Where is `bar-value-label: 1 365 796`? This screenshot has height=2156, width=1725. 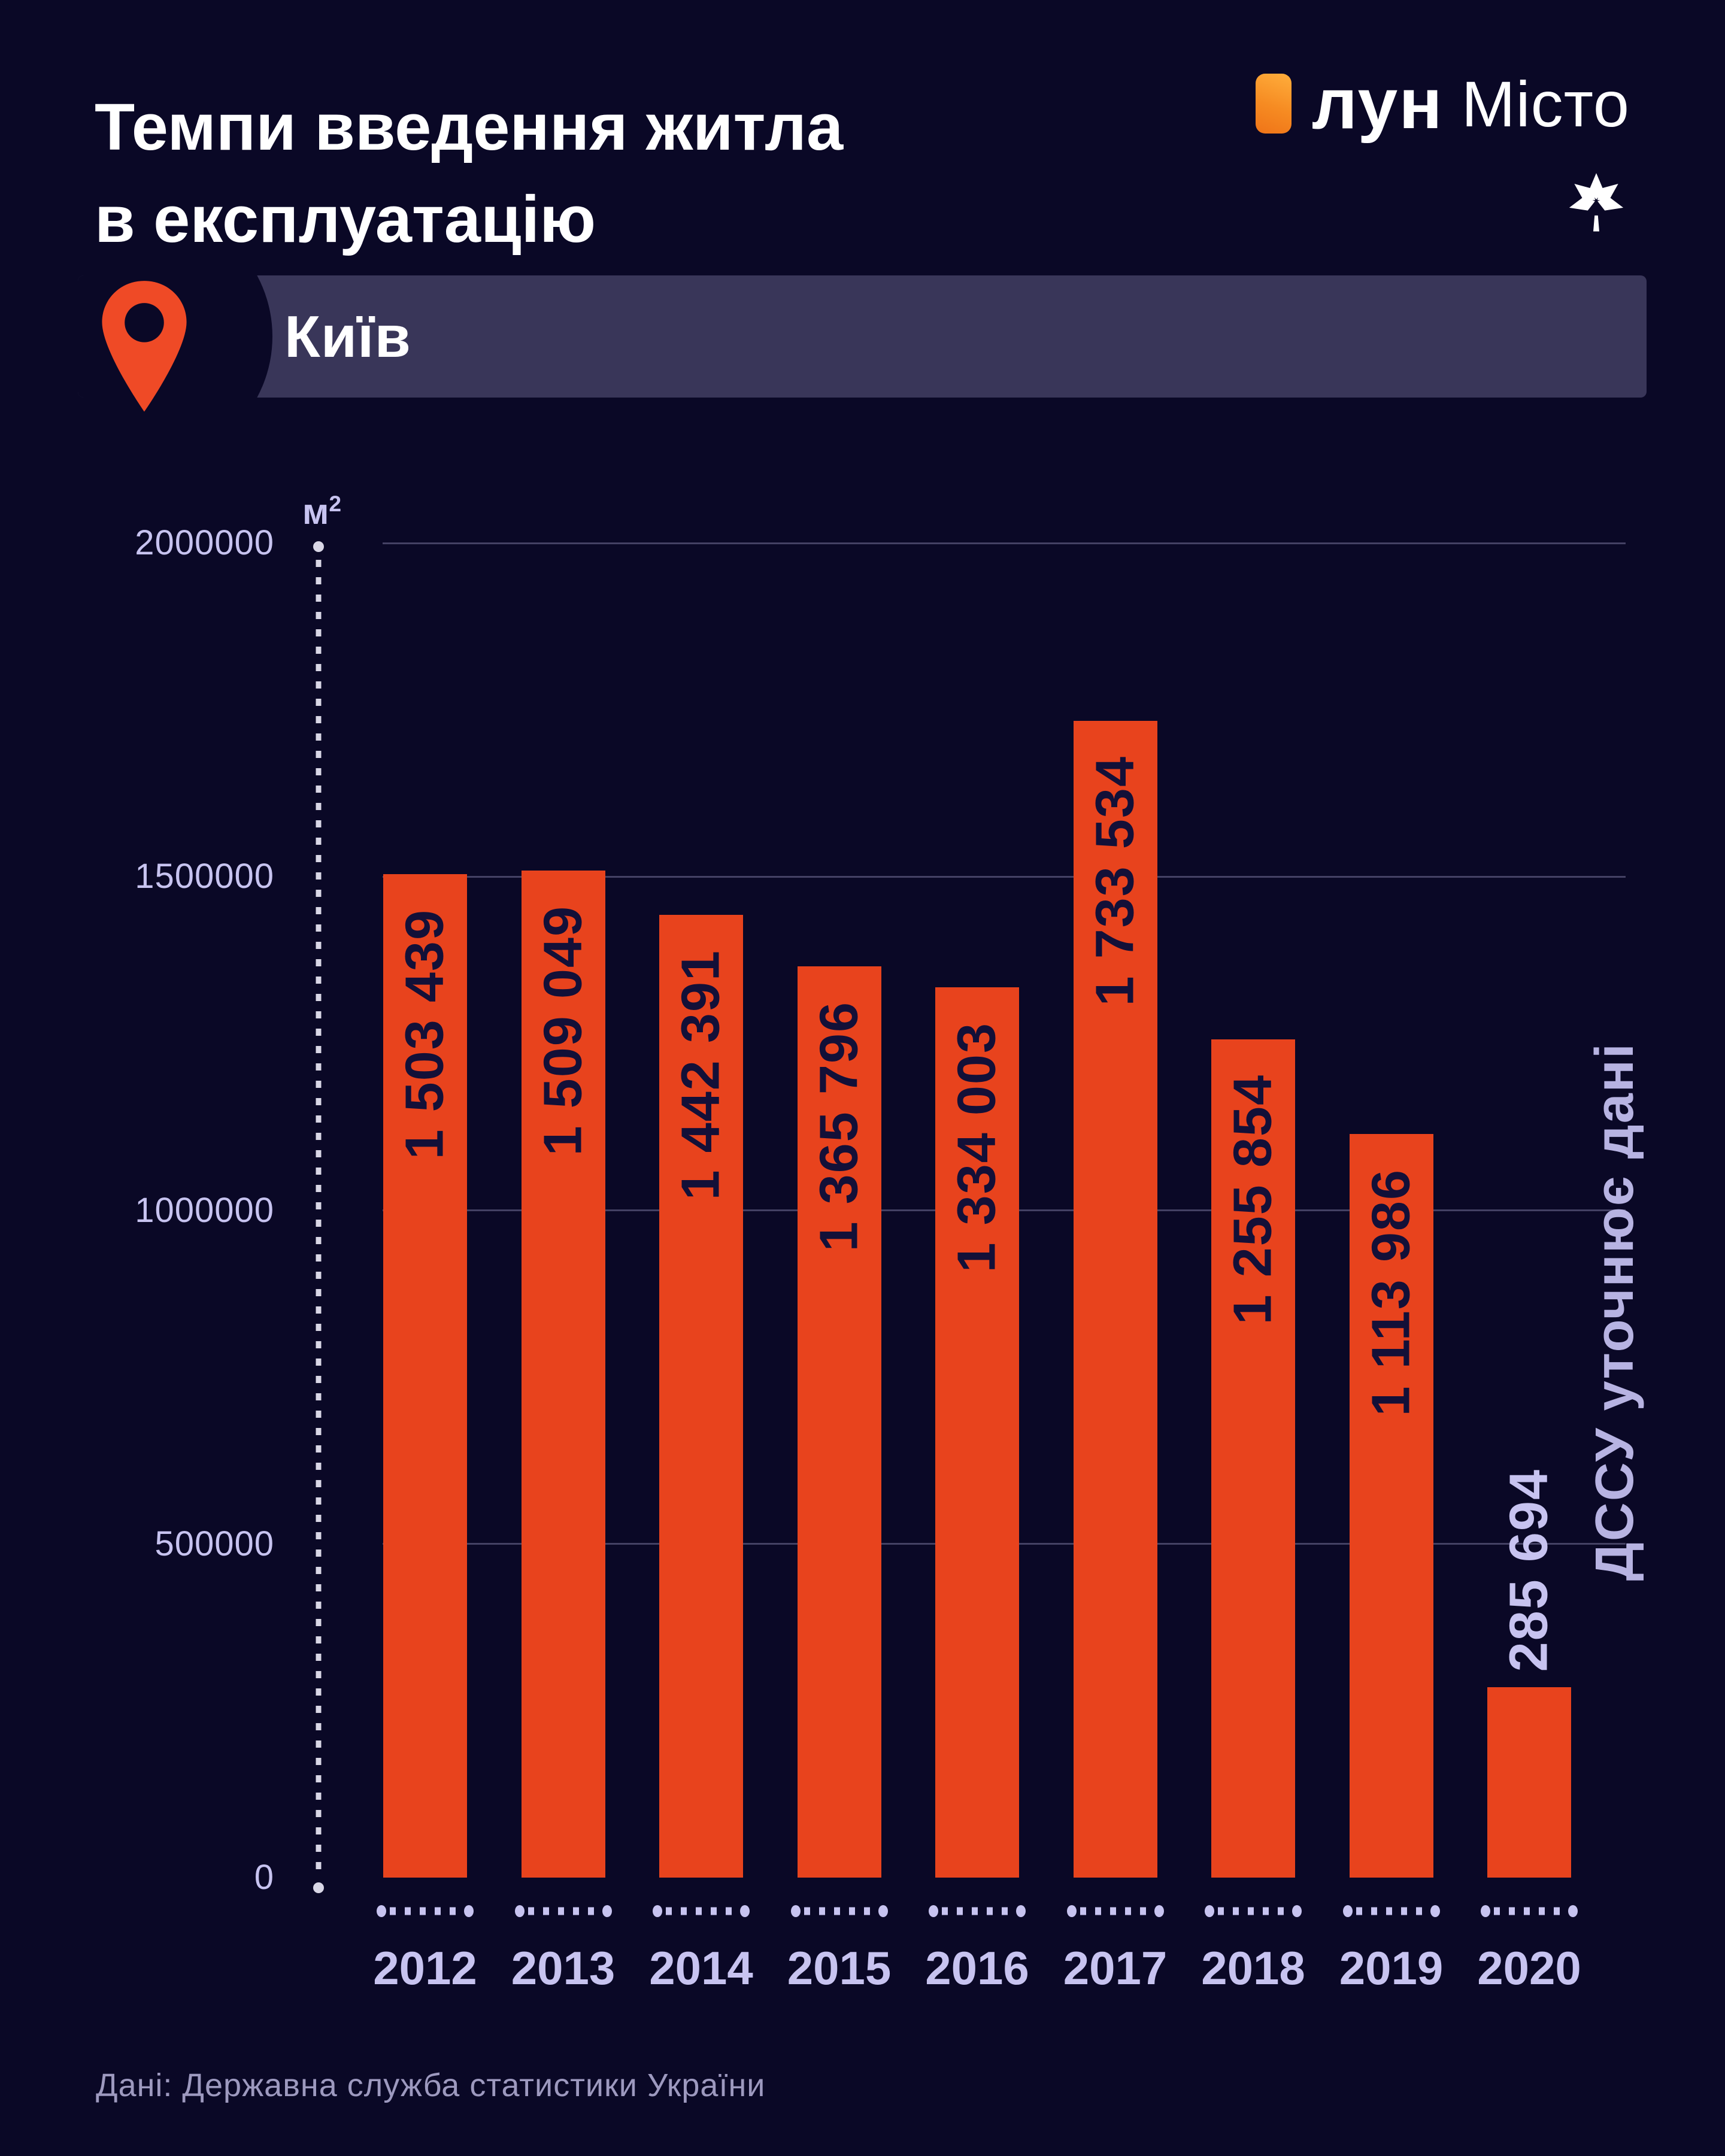 bar-value-label: 1 365 796 is located at coordinates (839, 1126).